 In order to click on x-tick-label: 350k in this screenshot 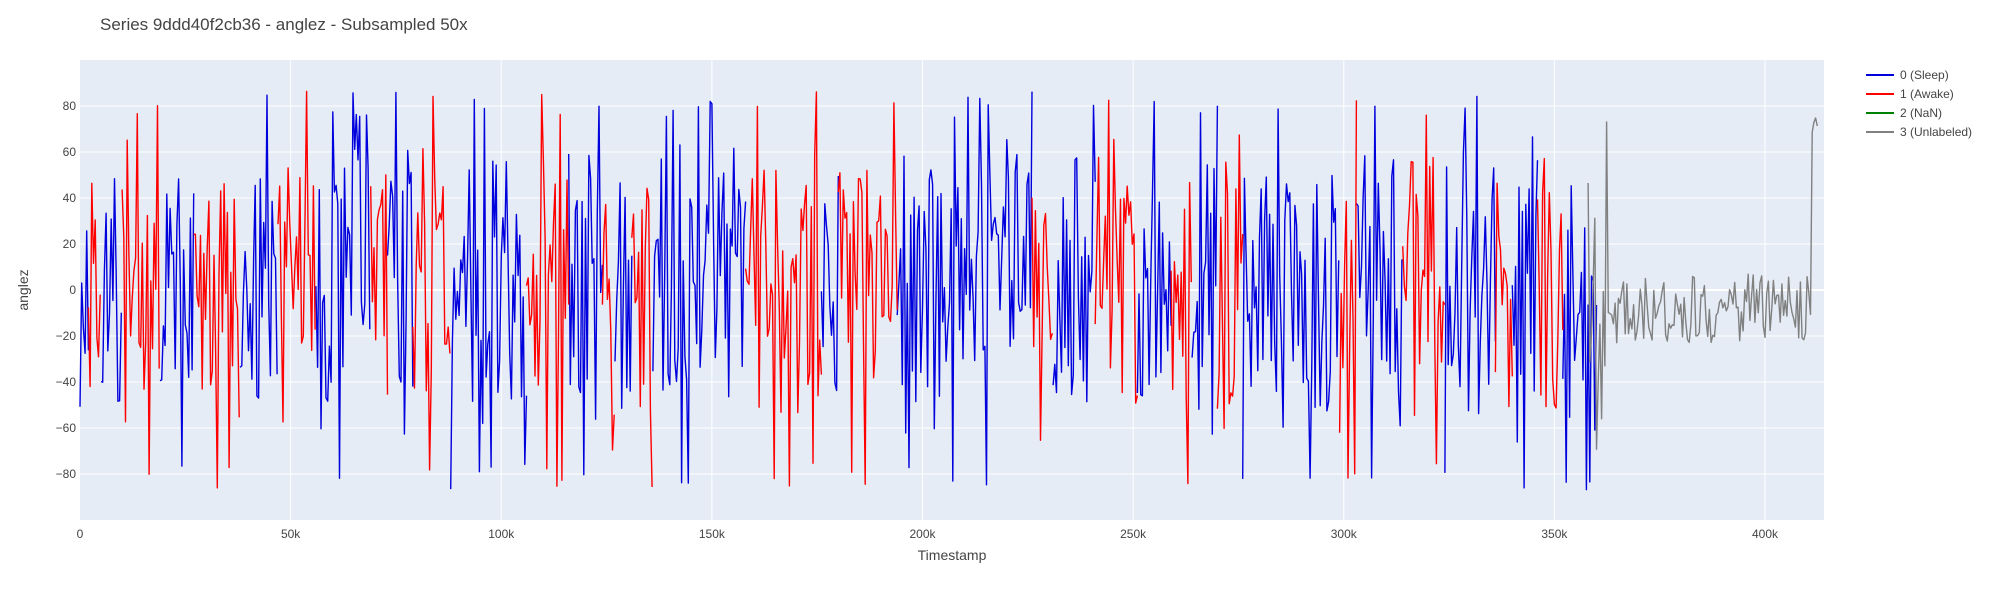, I will do `click(1554, 534)`.